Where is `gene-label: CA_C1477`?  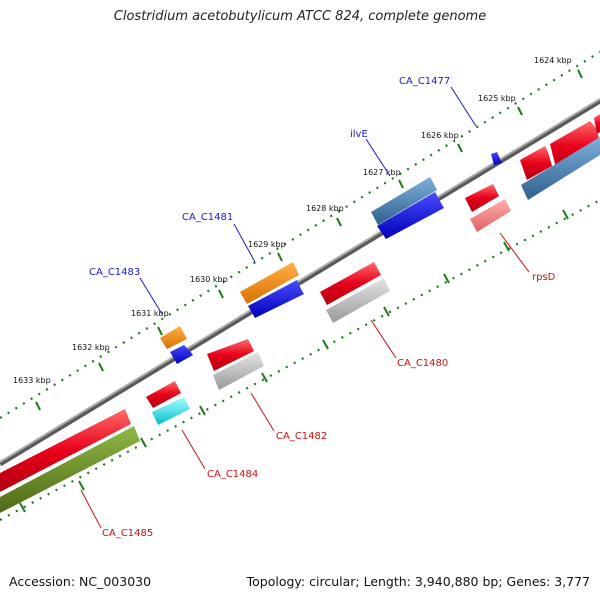
gene-label: CA_C1477 is located at coordinates (424, 81).